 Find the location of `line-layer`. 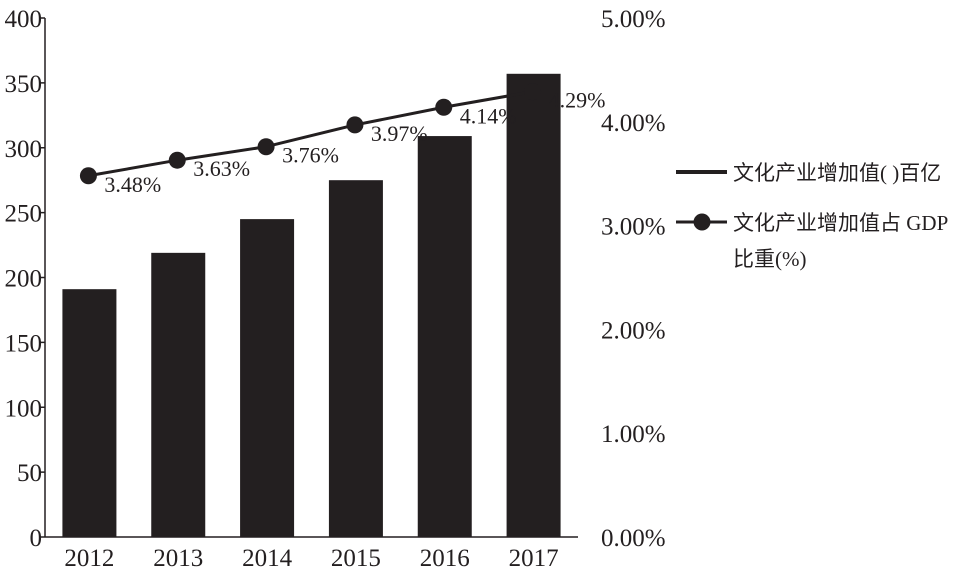

line-layer is located at coordinates (310, 134).